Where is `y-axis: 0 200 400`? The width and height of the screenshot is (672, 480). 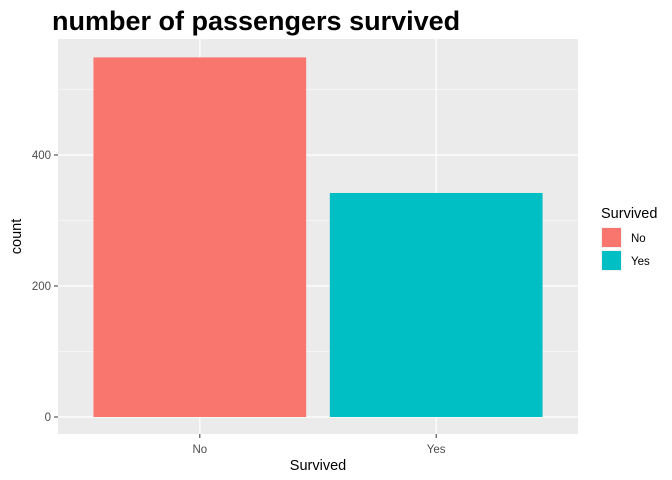 y-axis: 0 200 400 is located at coordinates (45, 287).